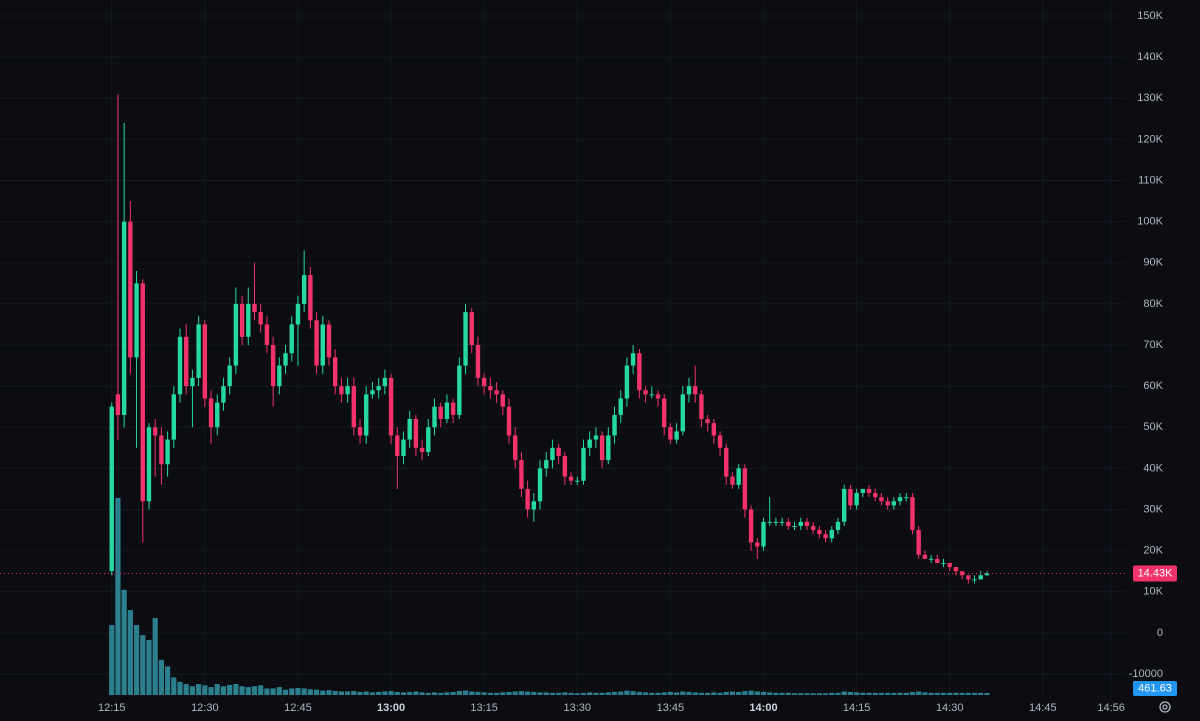 This screenshot has width=1200, height=721. What do you see at coordinates (1165, 707) in the screenshot?
I see `settings-icon` at bounding box center [1165, 707].